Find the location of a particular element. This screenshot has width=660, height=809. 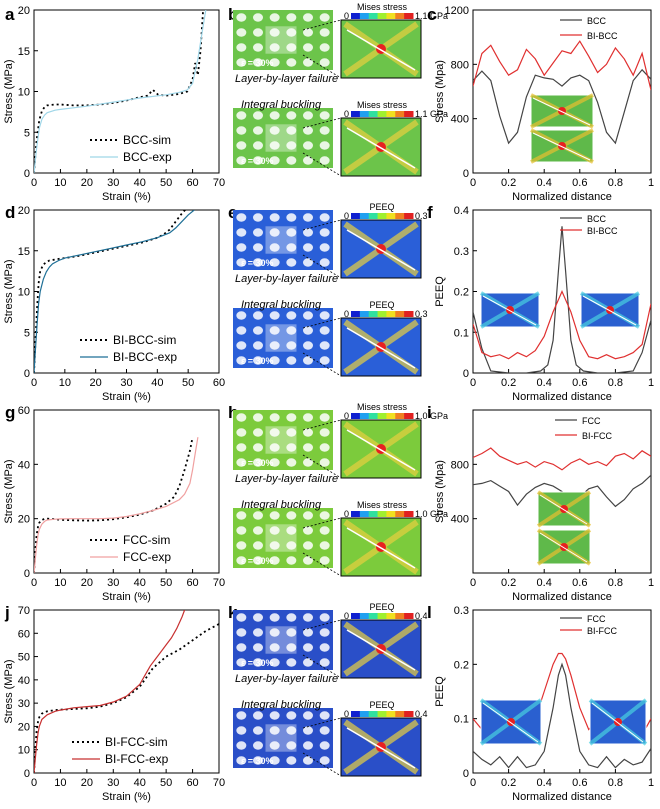

series-line-FCC-exp is located at coordinates (116, 505).